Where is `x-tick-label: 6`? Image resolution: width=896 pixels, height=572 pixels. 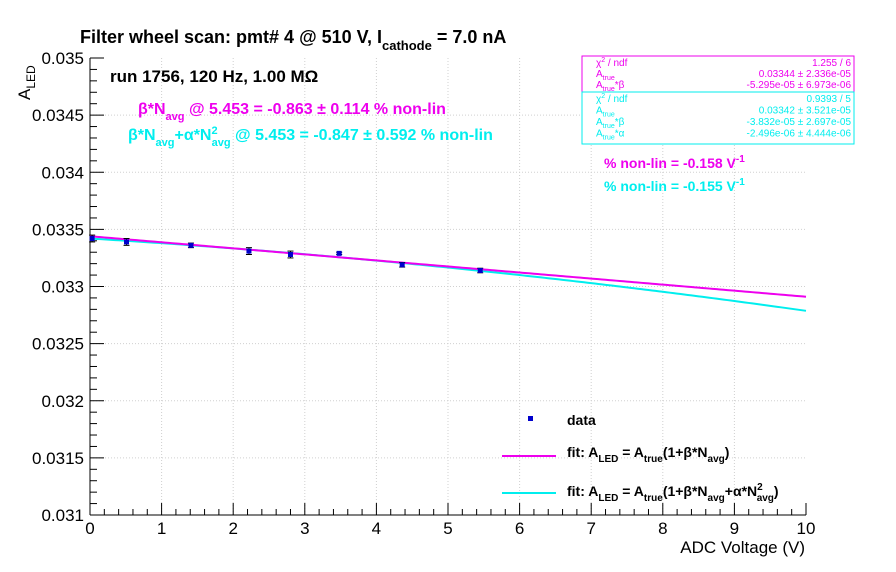 x-tick-label: 6 is located at coordinates (519, 528).